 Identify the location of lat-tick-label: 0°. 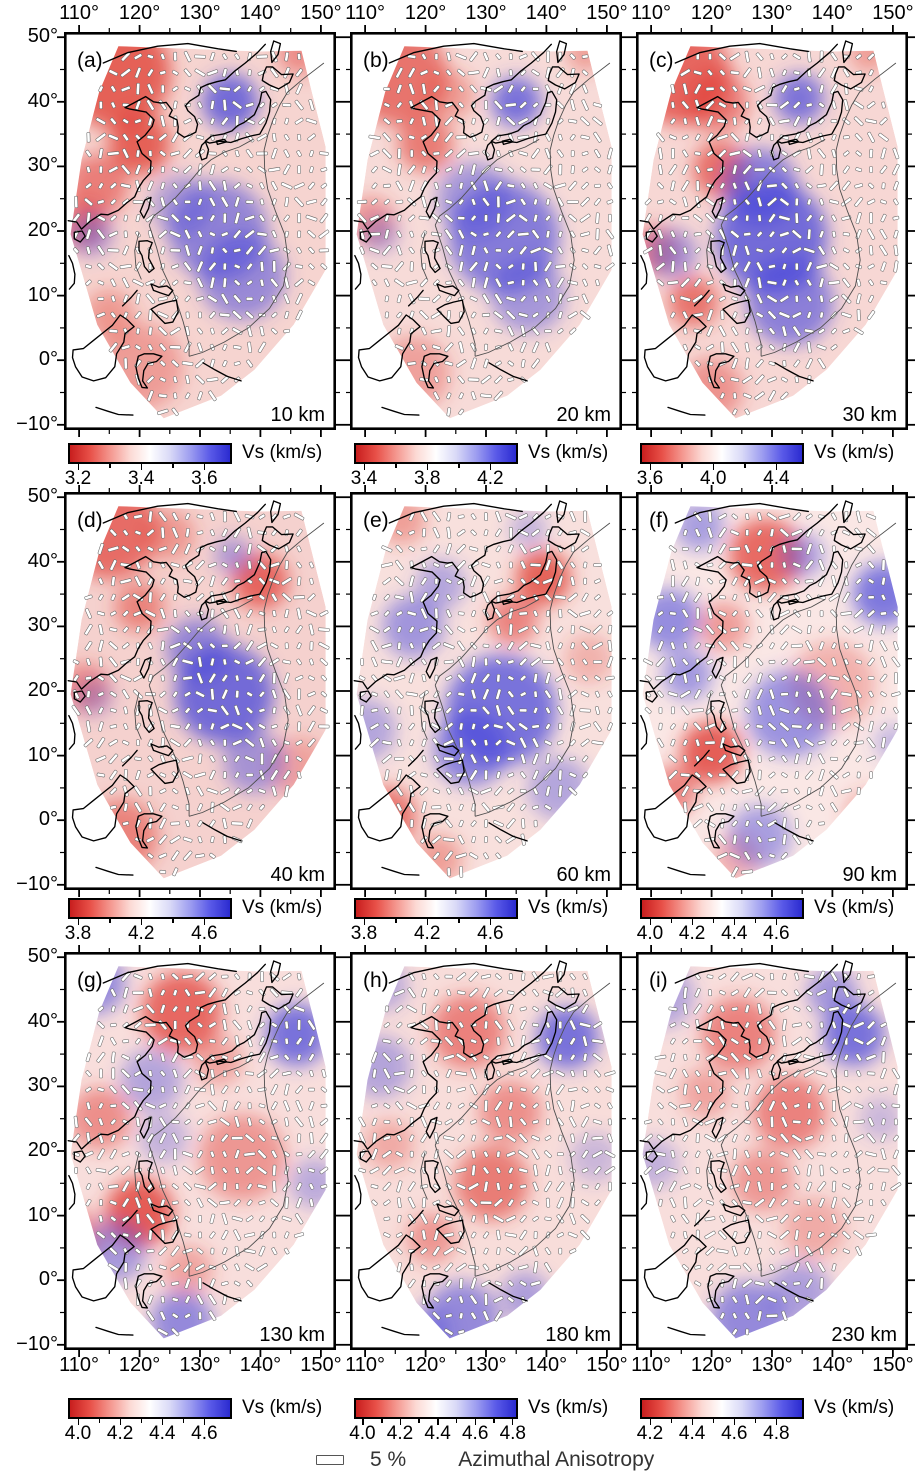
(48, 359).